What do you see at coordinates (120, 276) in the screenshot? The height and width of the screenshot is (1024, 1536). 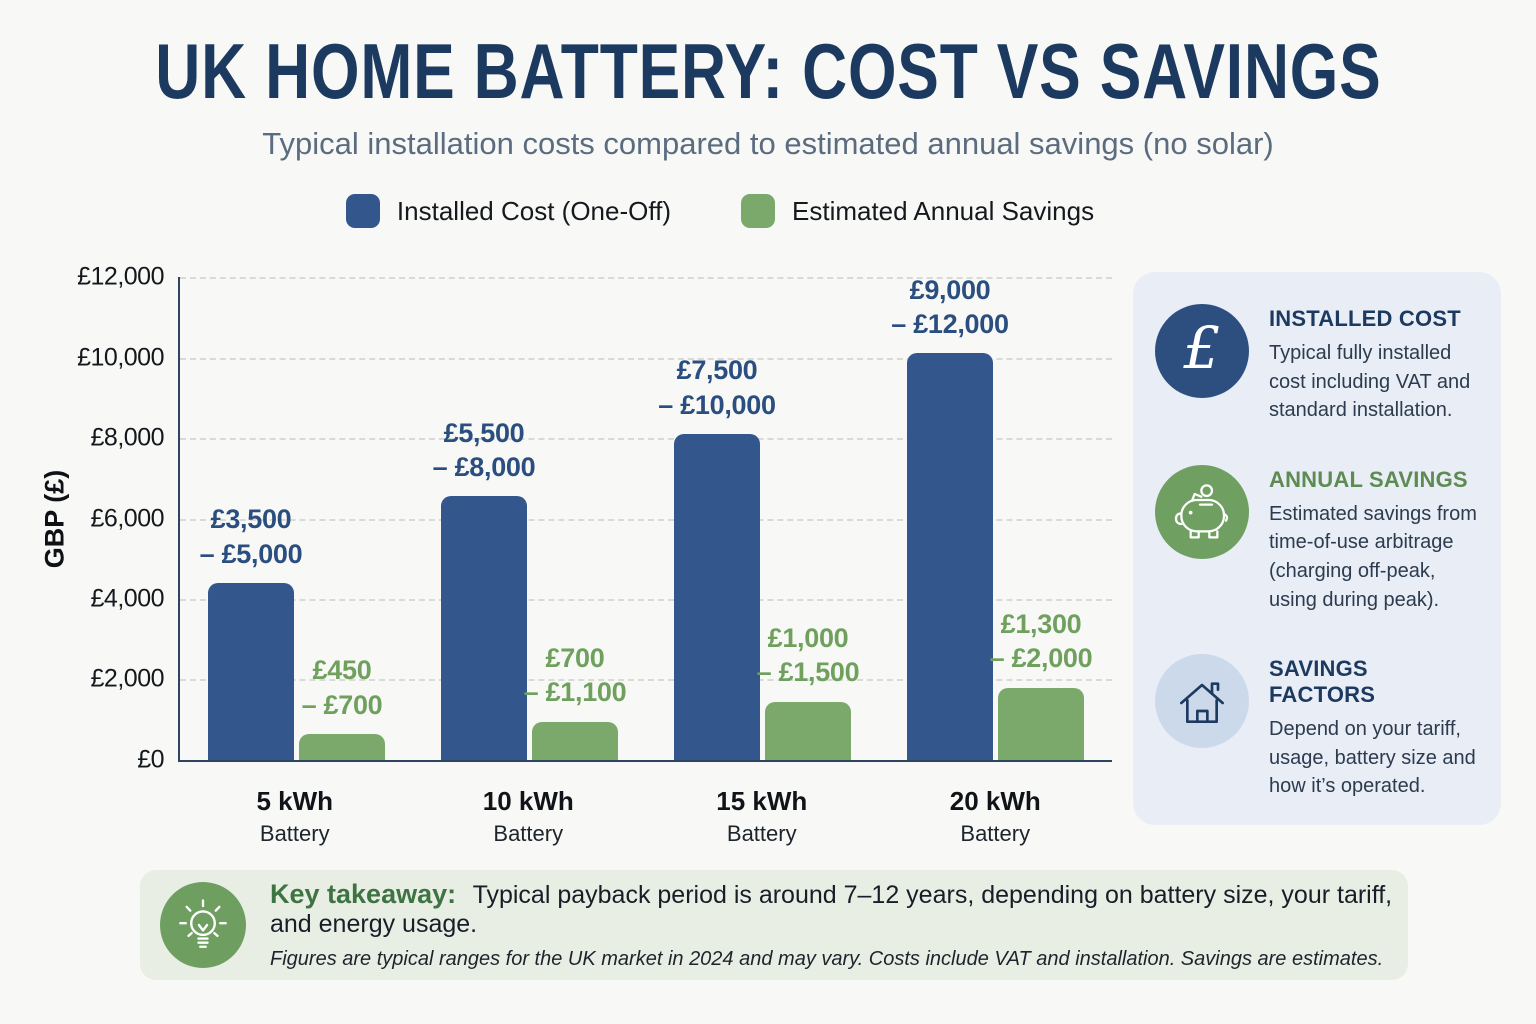 I see `y-tick: £12,000` at bounding box center [120, 276].